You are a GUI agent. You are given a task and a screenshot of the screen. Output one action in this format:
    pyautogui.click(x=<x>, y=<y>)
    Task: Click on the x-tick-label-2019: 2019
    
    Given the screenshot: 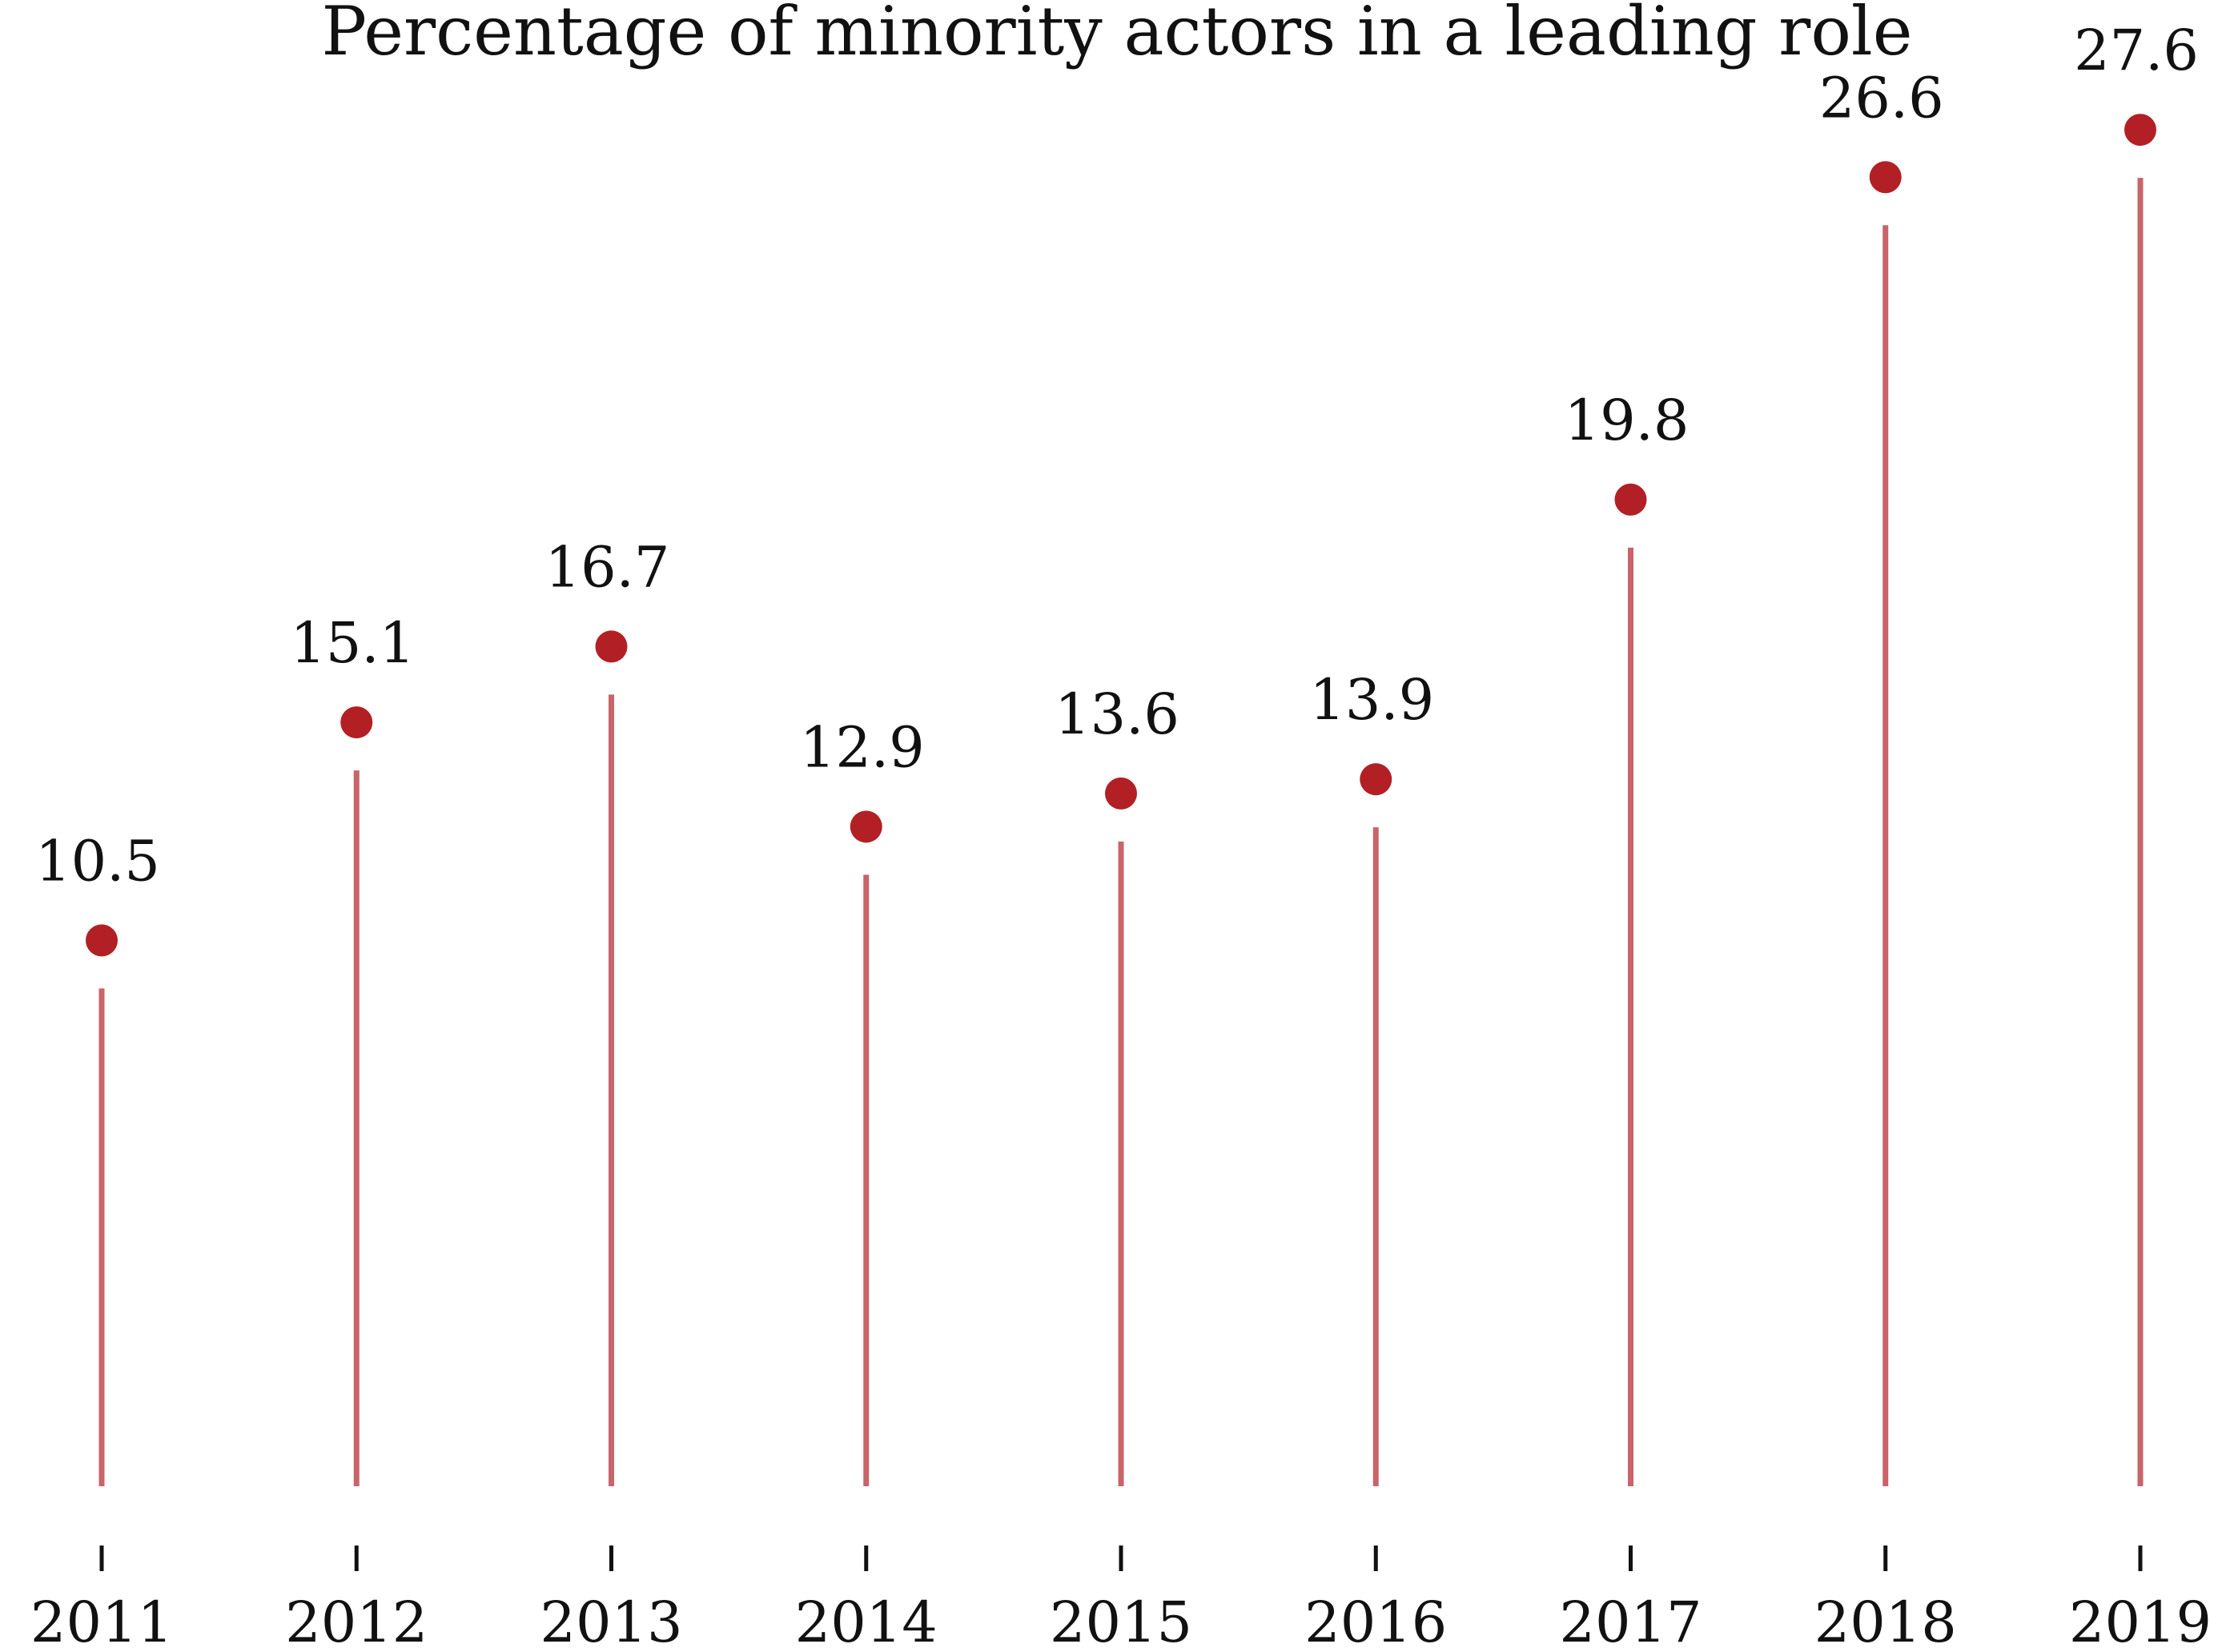 What is the action you would take?
    pyautogui.click(x=2140, y=1621)
    